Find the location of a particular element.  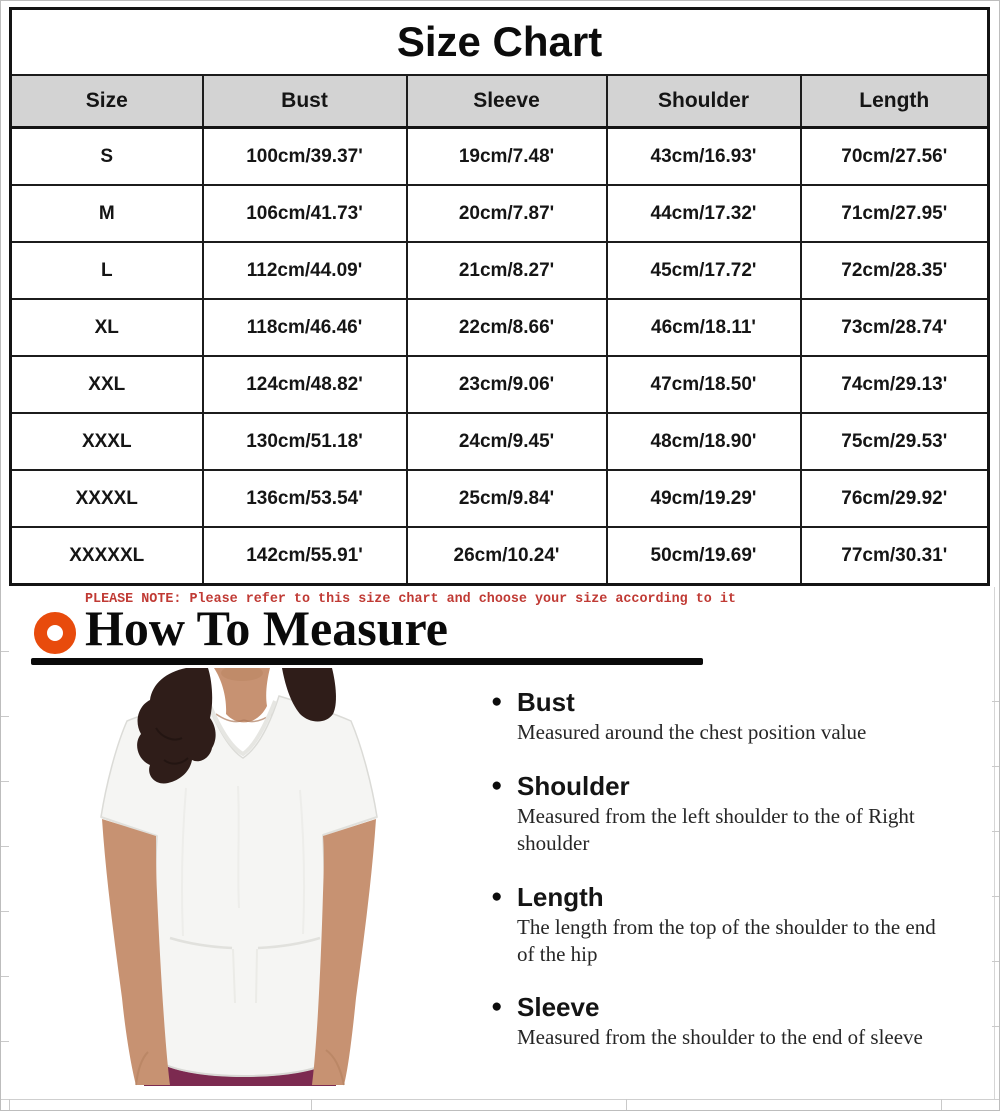

title-row: Size Chart is located at coordinates (499, 41).